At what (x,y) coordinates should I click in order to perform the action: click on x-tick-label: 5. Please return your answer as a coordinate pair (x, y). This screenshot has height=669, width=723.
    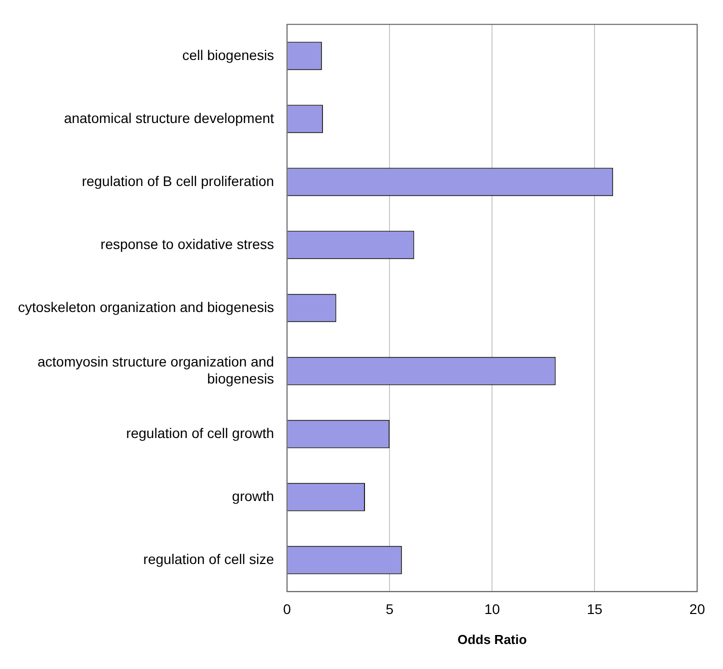
    Looking at the image, I should click on (390, 608).